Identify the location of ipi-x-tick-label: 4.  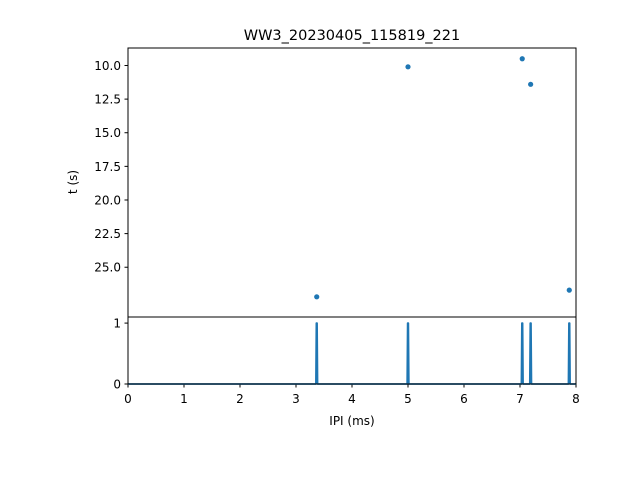
(352, 399).